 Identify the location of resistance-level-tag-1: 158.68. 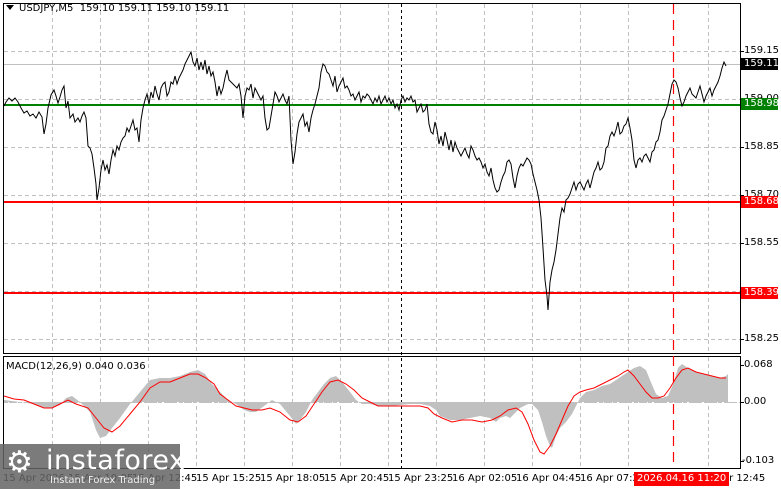
(760, 202).